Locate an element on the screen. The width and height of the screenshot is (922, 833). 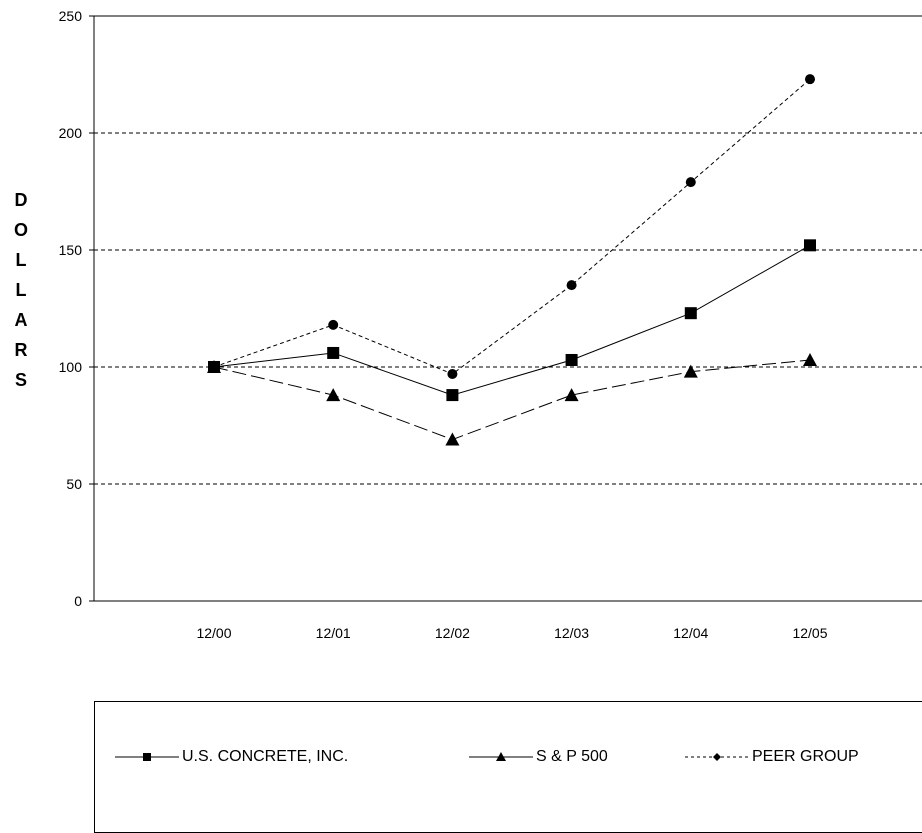
y-tick-label: 150 is located at coordinates (71, 250).